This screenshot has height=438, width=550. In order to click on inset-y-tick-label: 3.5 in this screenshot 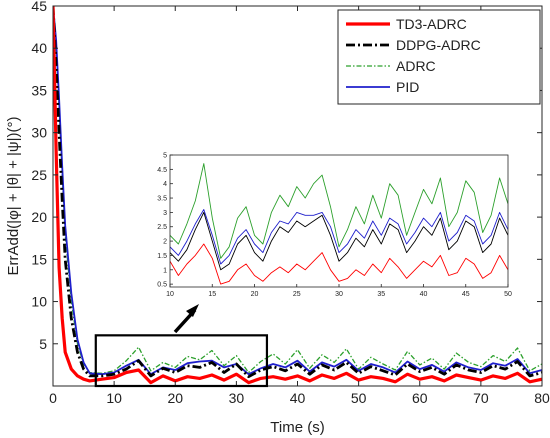, I will do `click(162, 199)`.